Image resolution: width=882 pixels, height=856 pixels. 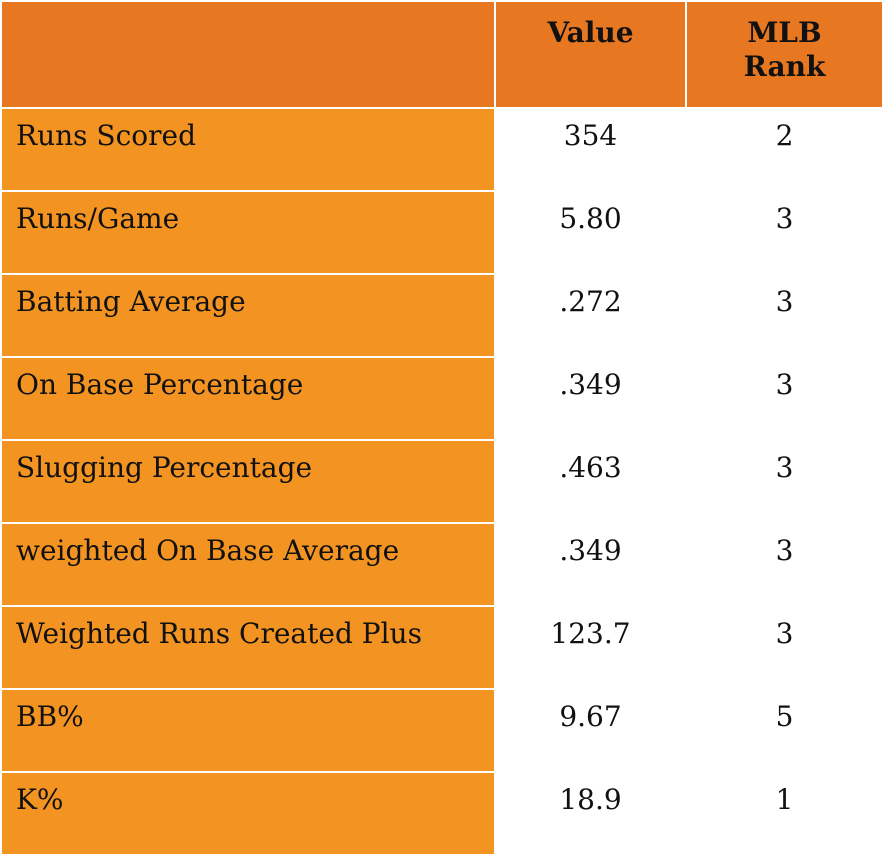 What do you see at coordinates (248, 315) in the screenshot?
I see `metric-label: Batting Average` at bounding box center [248, 315].